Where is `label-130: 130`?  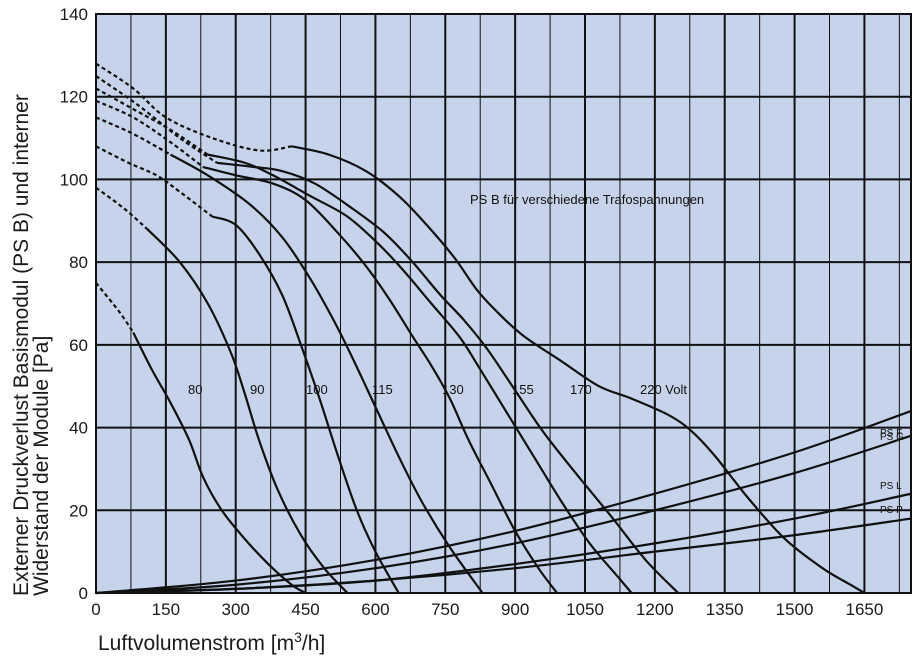 label-130: 130 is located at coordinates (453, 389).